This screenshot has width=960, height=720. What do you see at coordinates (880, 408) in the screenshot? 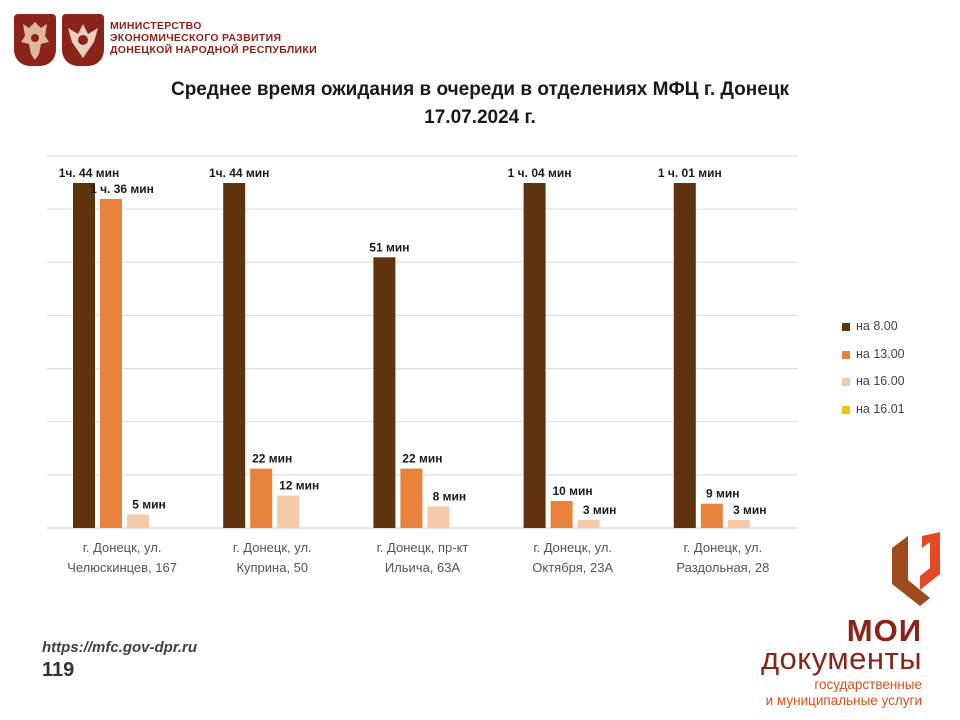
I see `legend-label-s1601: на 16.01` at bounding box center [880, 408].